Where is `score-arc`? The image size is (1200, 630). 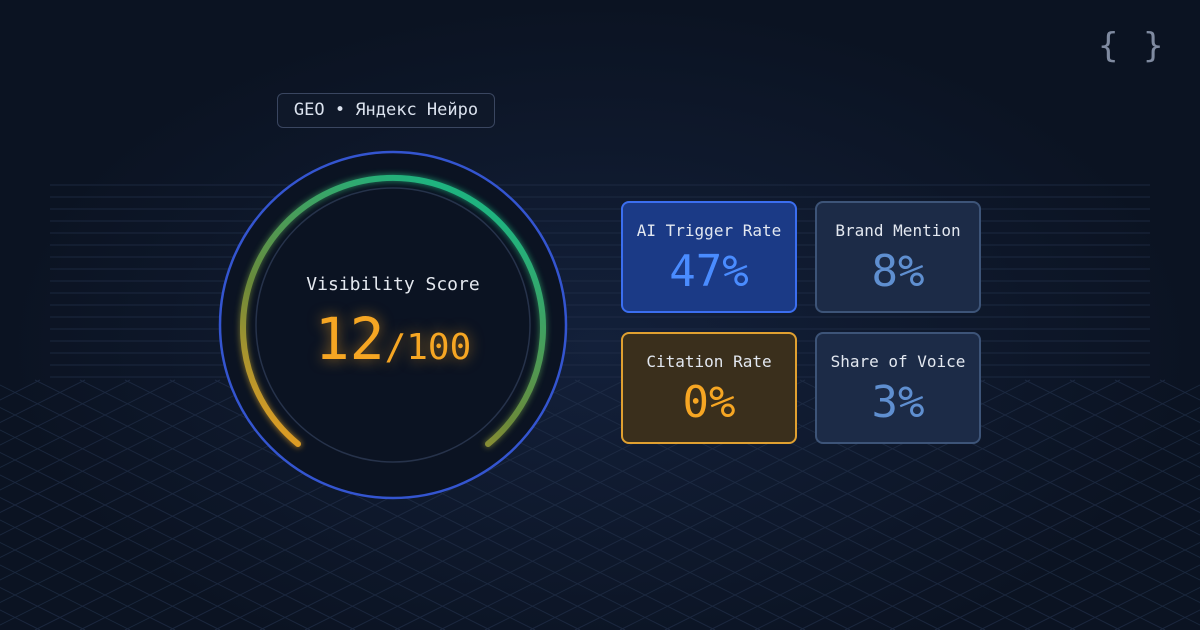 score-arc is located at coordinates (393, 311).